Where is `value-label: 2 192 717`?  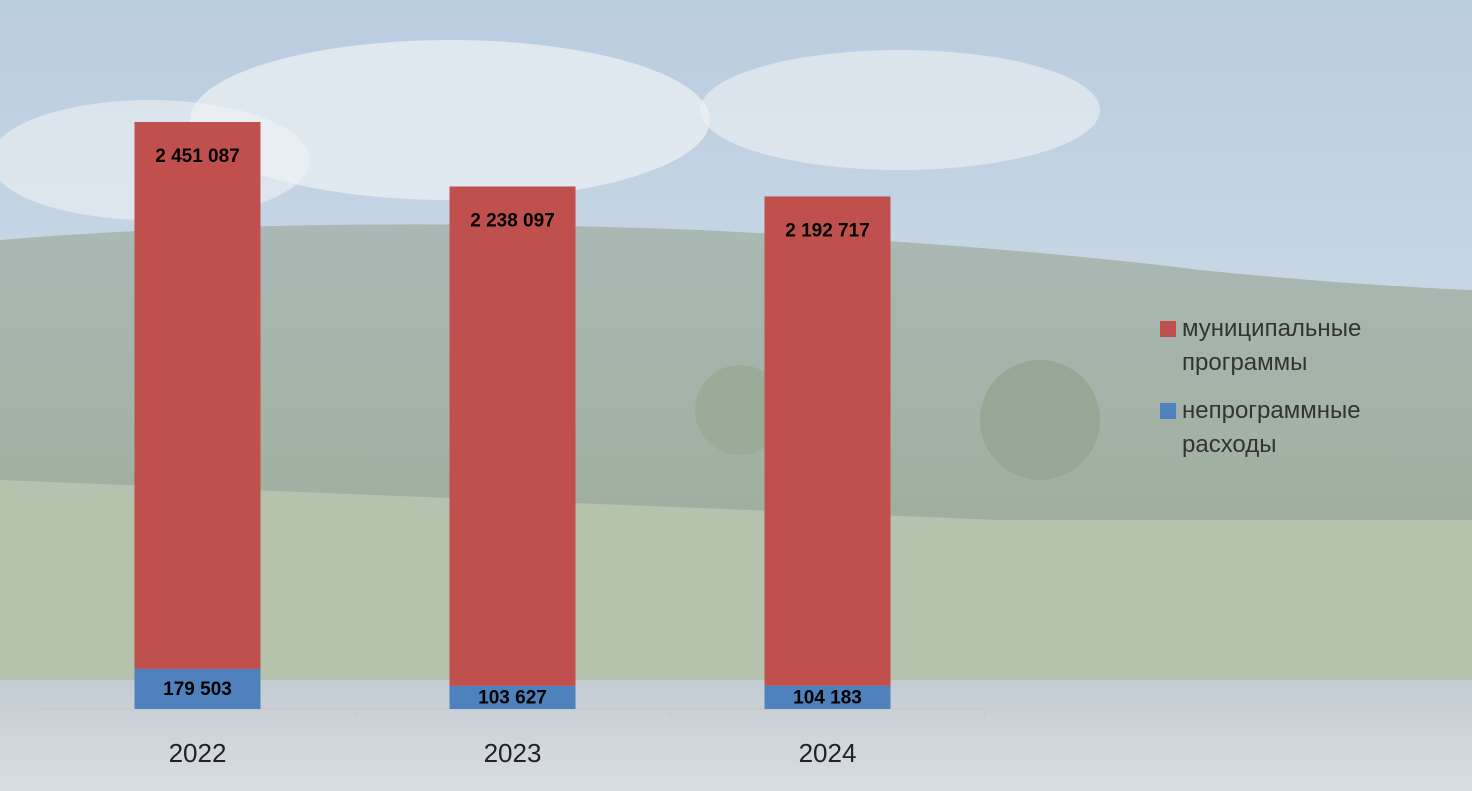
value-label: 2 192 717 is located at coordinates (827, 230).